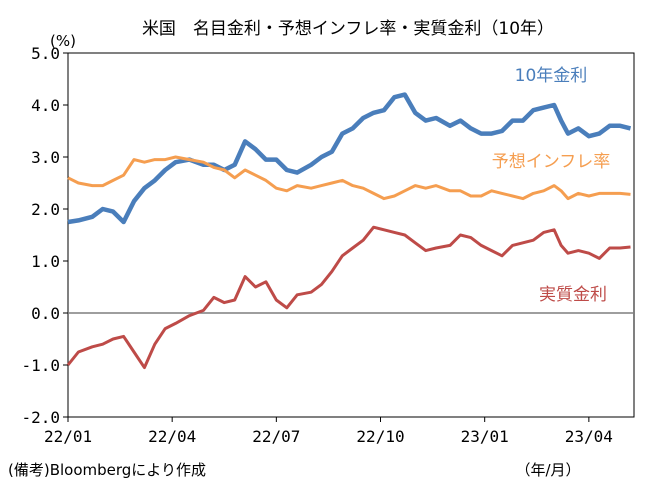 This screenshot has width=661, height=488. What do you see at coordinates (349, 178) in the screenshot?
I see `series-line-inflation-expectation` at bounding box center [349, 178].